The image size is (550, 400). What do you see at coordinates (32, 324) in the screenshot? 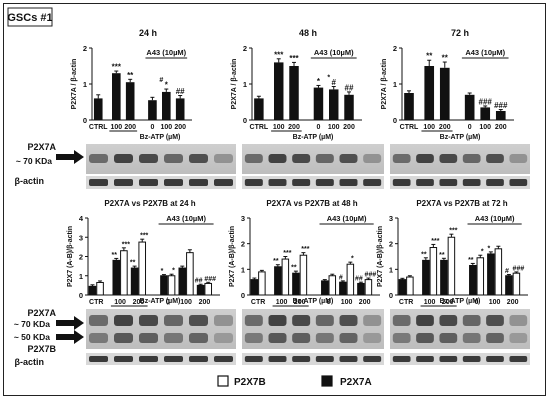
I see `bottom-kda-a-label: ~ 70 KDa` at bounding box center [32, 324].